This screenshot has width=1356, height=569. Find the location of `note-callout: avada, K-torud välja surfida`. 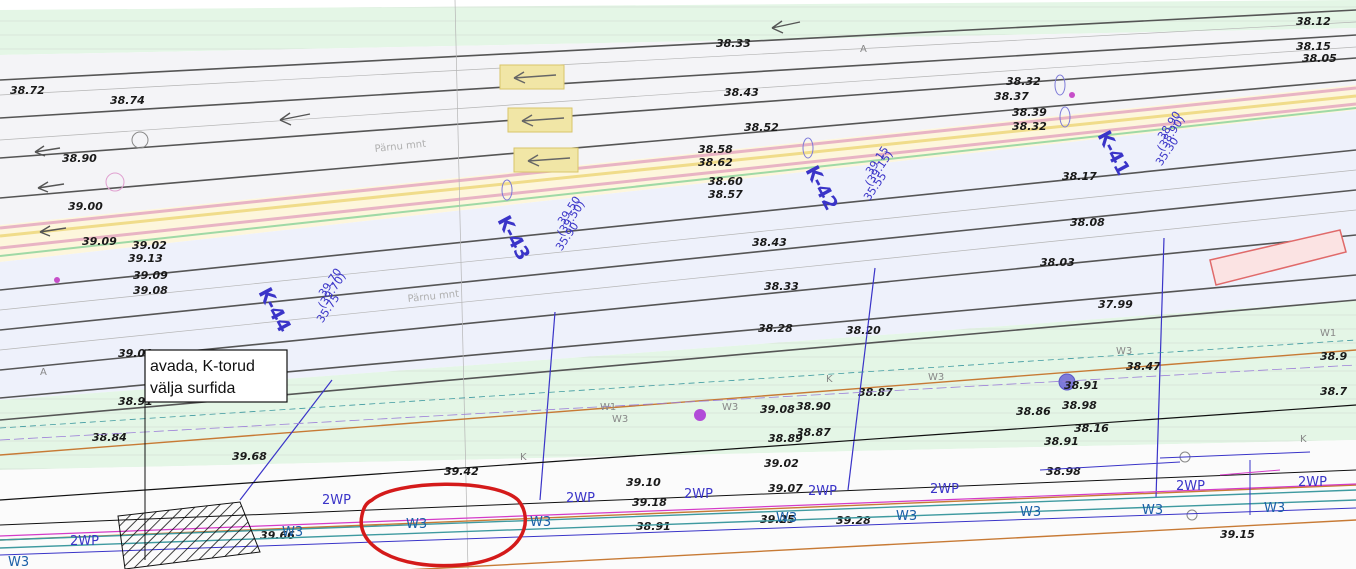

note-callout: avada, K-torud välja surfida is located at coordinates (216, 376).